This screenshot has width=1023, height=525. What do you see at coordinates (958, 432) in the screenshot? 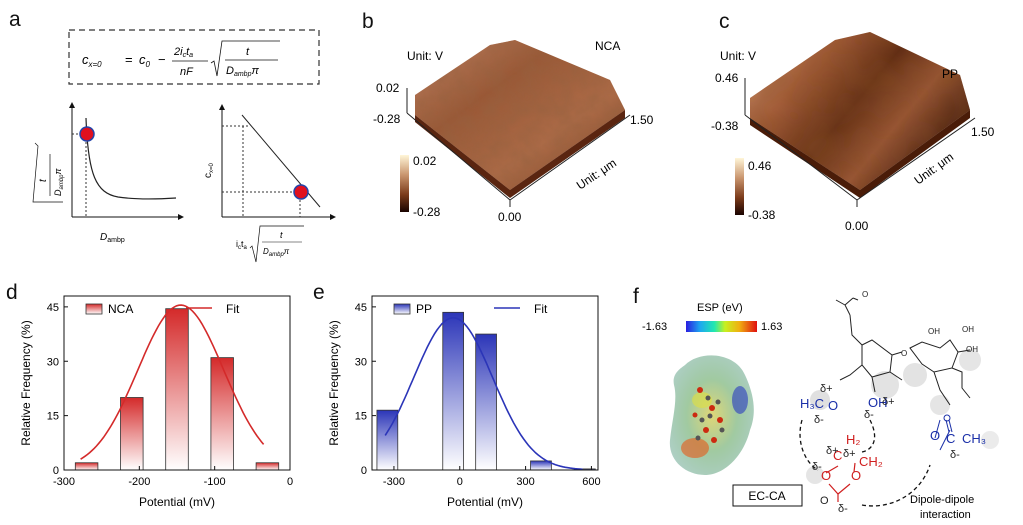
I see `acetyl-group: O C CH₃` at bounding box center [958, 432].